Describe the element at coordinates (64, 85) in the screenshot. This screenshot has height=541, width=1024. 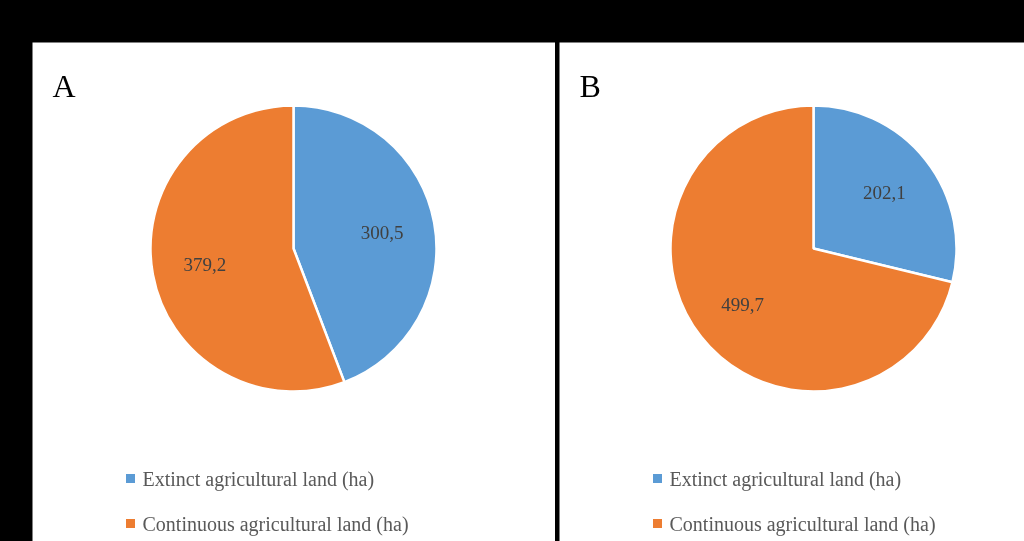
I see `chart-title: A` at that location.